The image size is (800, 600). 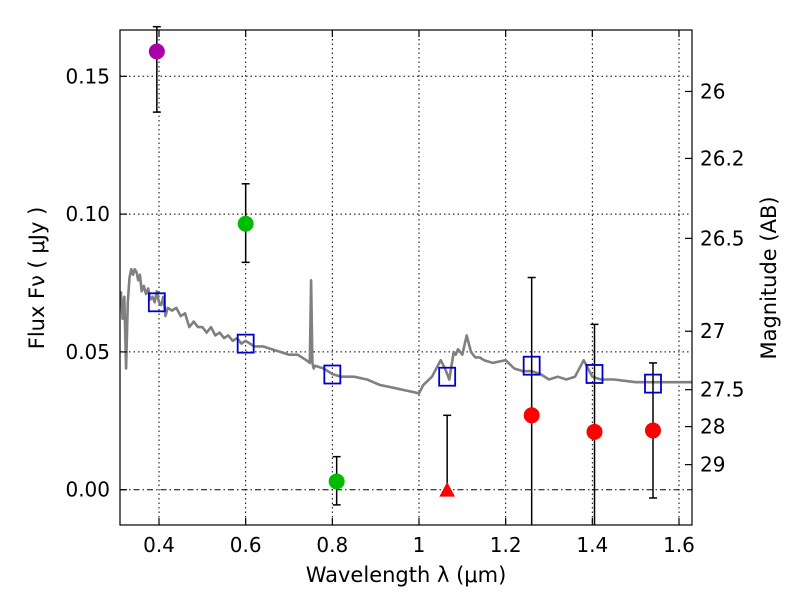 What do you see at coordinates (722, 158) in the screenshot?
I see `mag-tick-label: 26.2` at bounding box center [722, 158].